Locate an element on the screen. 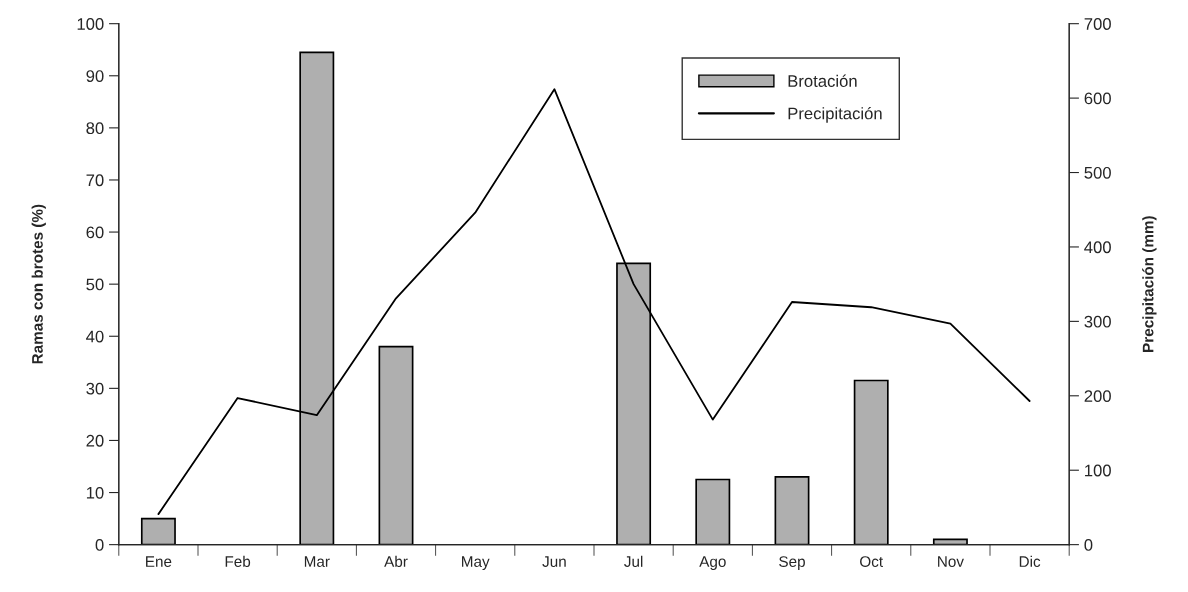  y-axis-title: Ramas con brotes (%) is located at coordinates (38, 284).